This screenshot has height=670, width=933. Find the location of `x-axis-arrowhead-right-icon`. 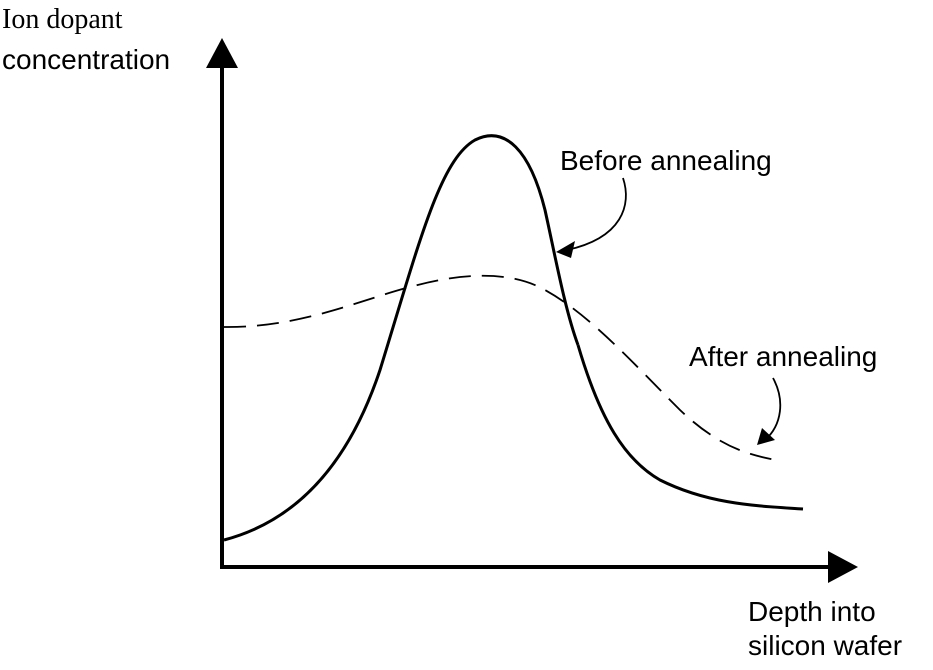

x-axis-arrowhead-right-icon is located at coordinates (843, 567).